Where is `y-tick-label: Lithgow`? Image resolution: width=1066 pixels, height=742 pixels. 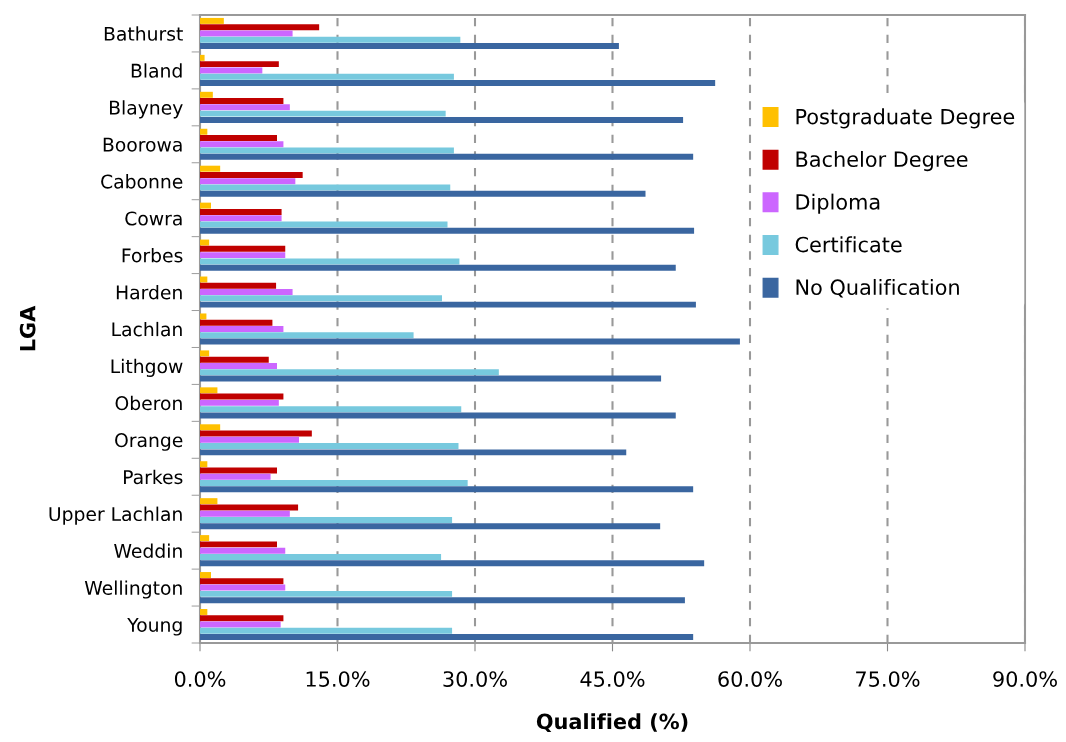 y-tick-label: Lithgow is located at coordinates (147, 367).